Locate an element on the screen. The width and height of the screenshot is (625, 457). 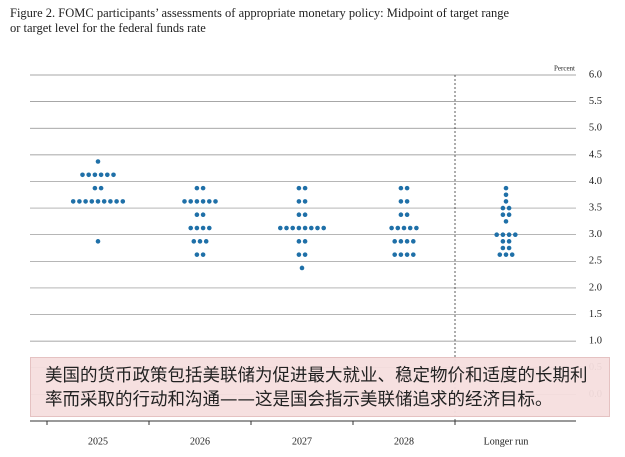
y-tick-label: 6.0 is located at coordinates (595, 74).